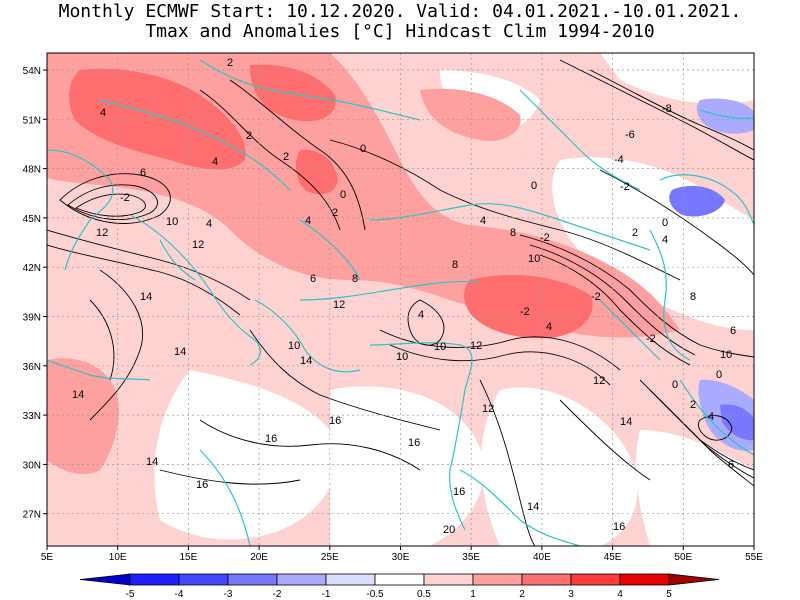  I want to click on colorbar-tick-label: -4, so click(179, 594).